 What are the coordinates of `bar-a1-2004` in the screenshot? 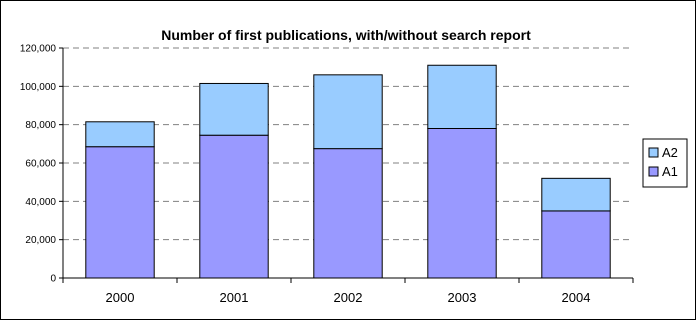 It's located at (576, 244).